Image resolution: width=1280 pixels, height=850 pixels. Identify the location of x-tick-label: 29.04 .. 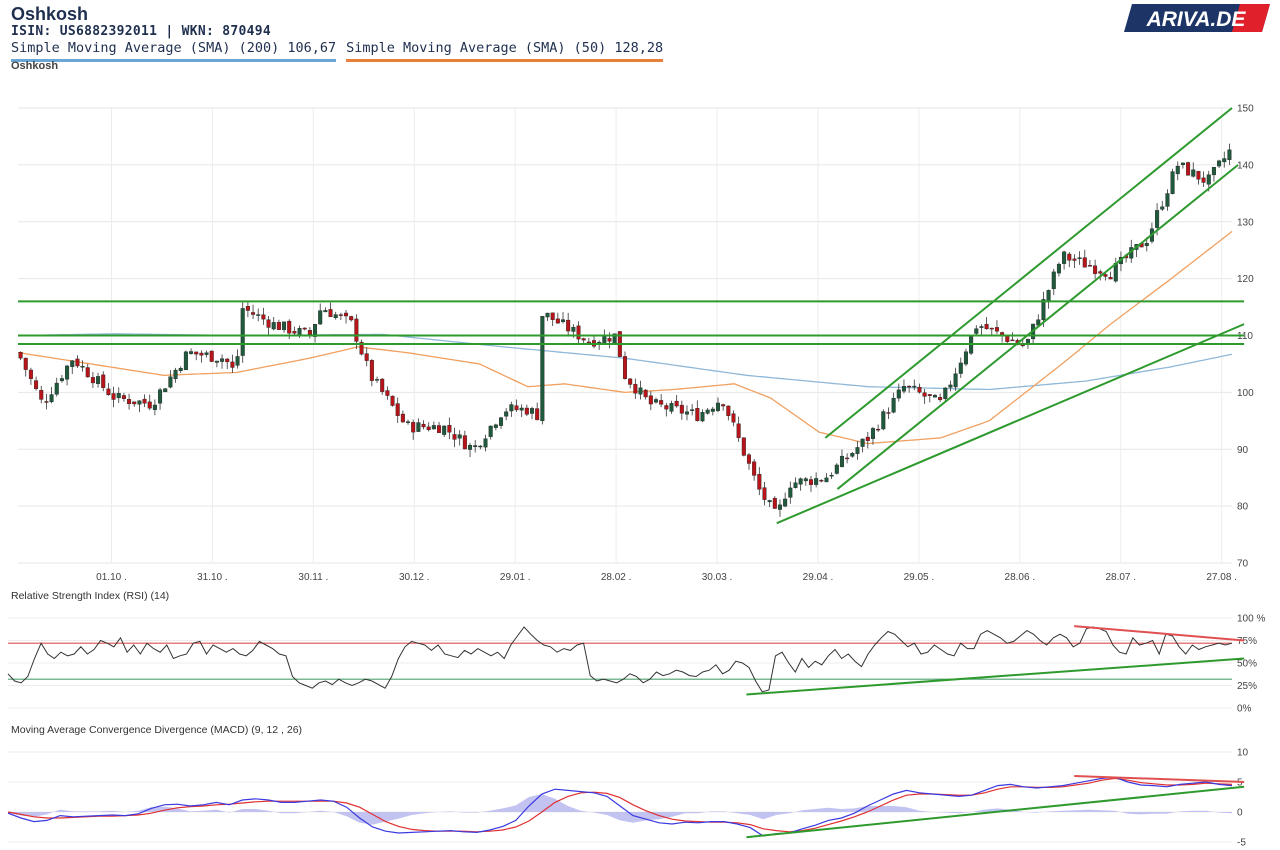
(818, 577).